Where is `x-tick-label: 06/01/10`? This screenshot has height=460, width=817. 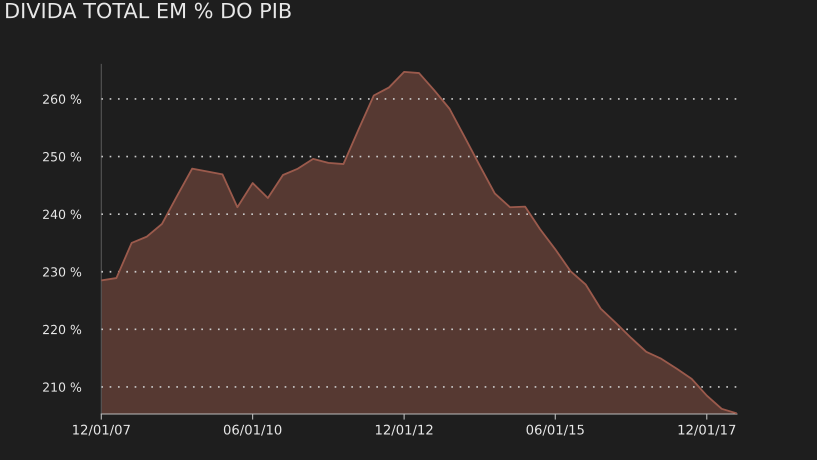
x-tick-label: 06/01/10 is located at coordinates (253, 430).